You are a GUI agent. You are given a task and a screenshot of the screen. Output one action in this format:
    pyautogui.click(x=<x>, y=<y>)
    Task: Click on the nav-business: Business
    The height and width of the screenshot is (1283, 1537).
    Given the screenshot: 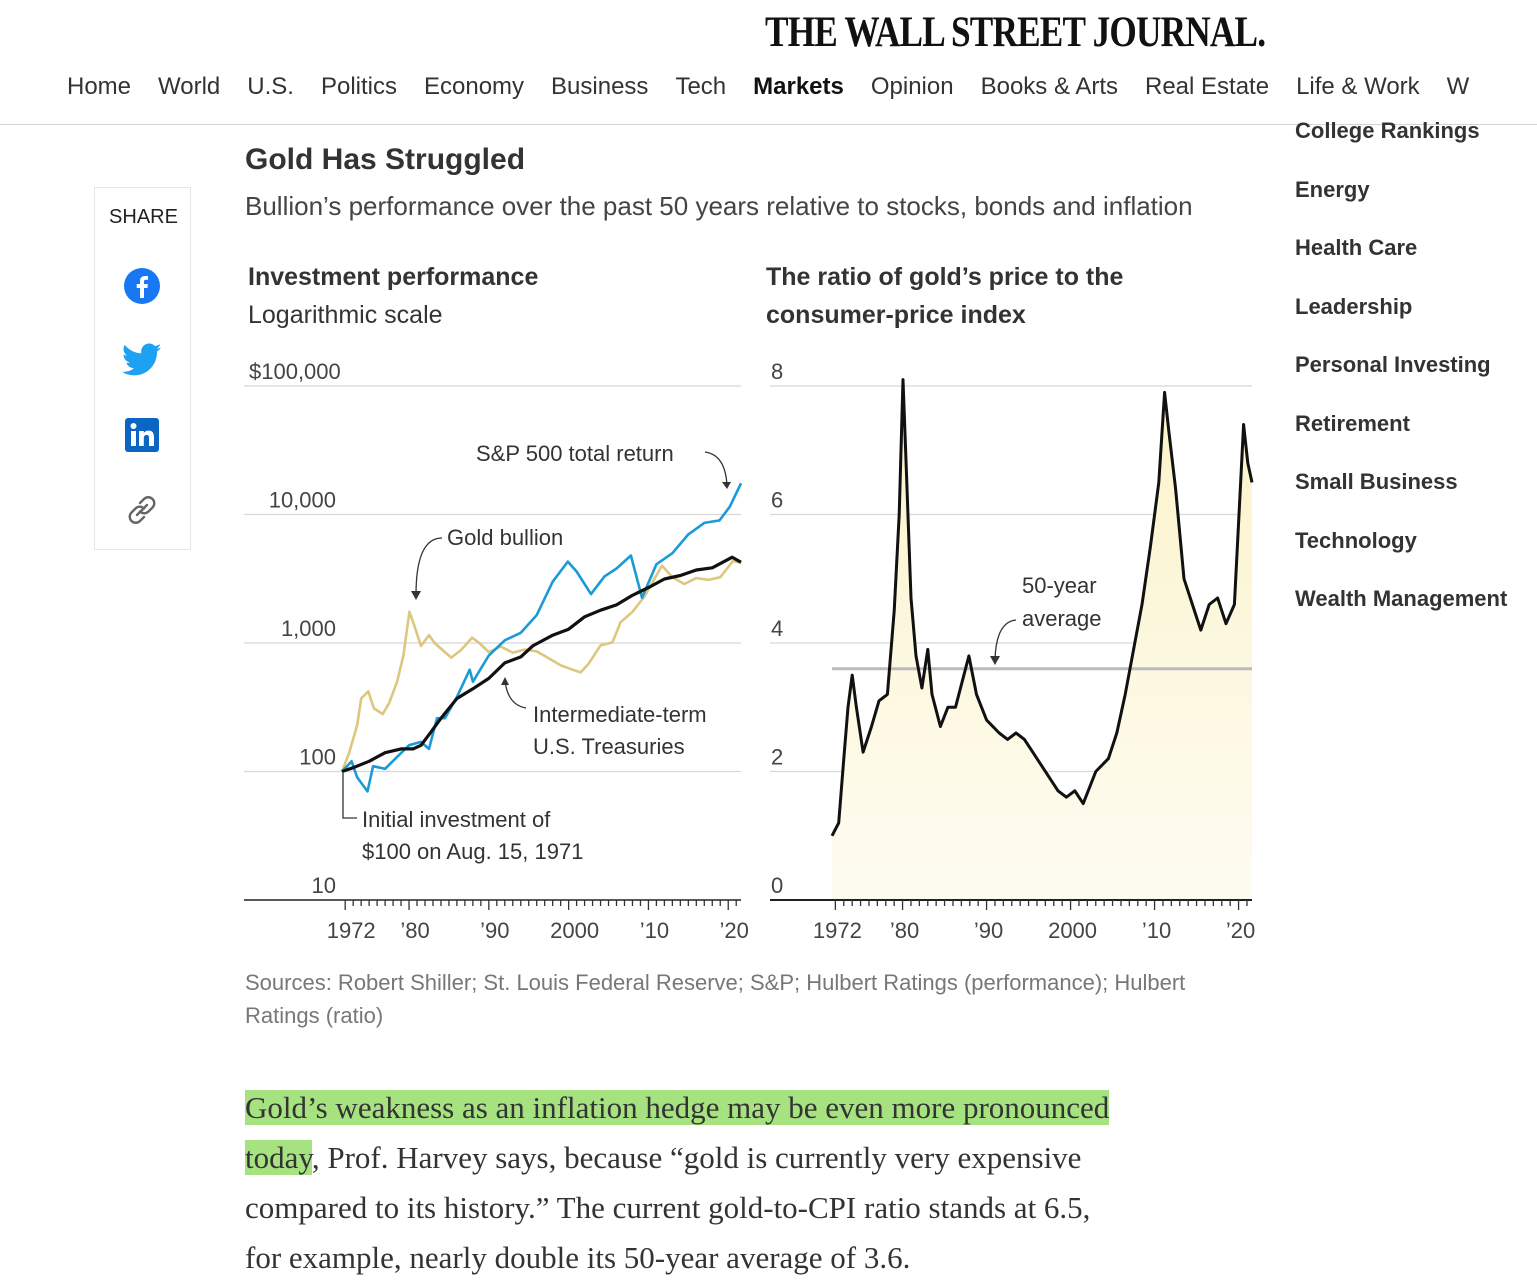 What is the action you would take?
    pyautogui.click(x=600, y=86)
    